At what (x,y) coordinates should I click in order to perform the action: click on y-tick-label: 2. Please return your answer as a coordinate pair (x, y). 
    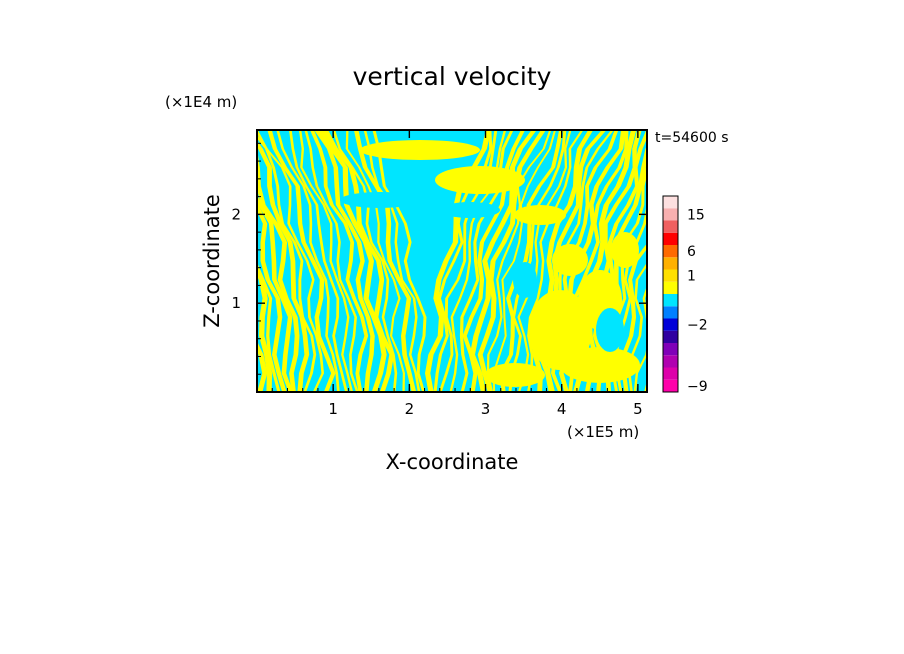
    Looking at the image, I should click on (236, 214).